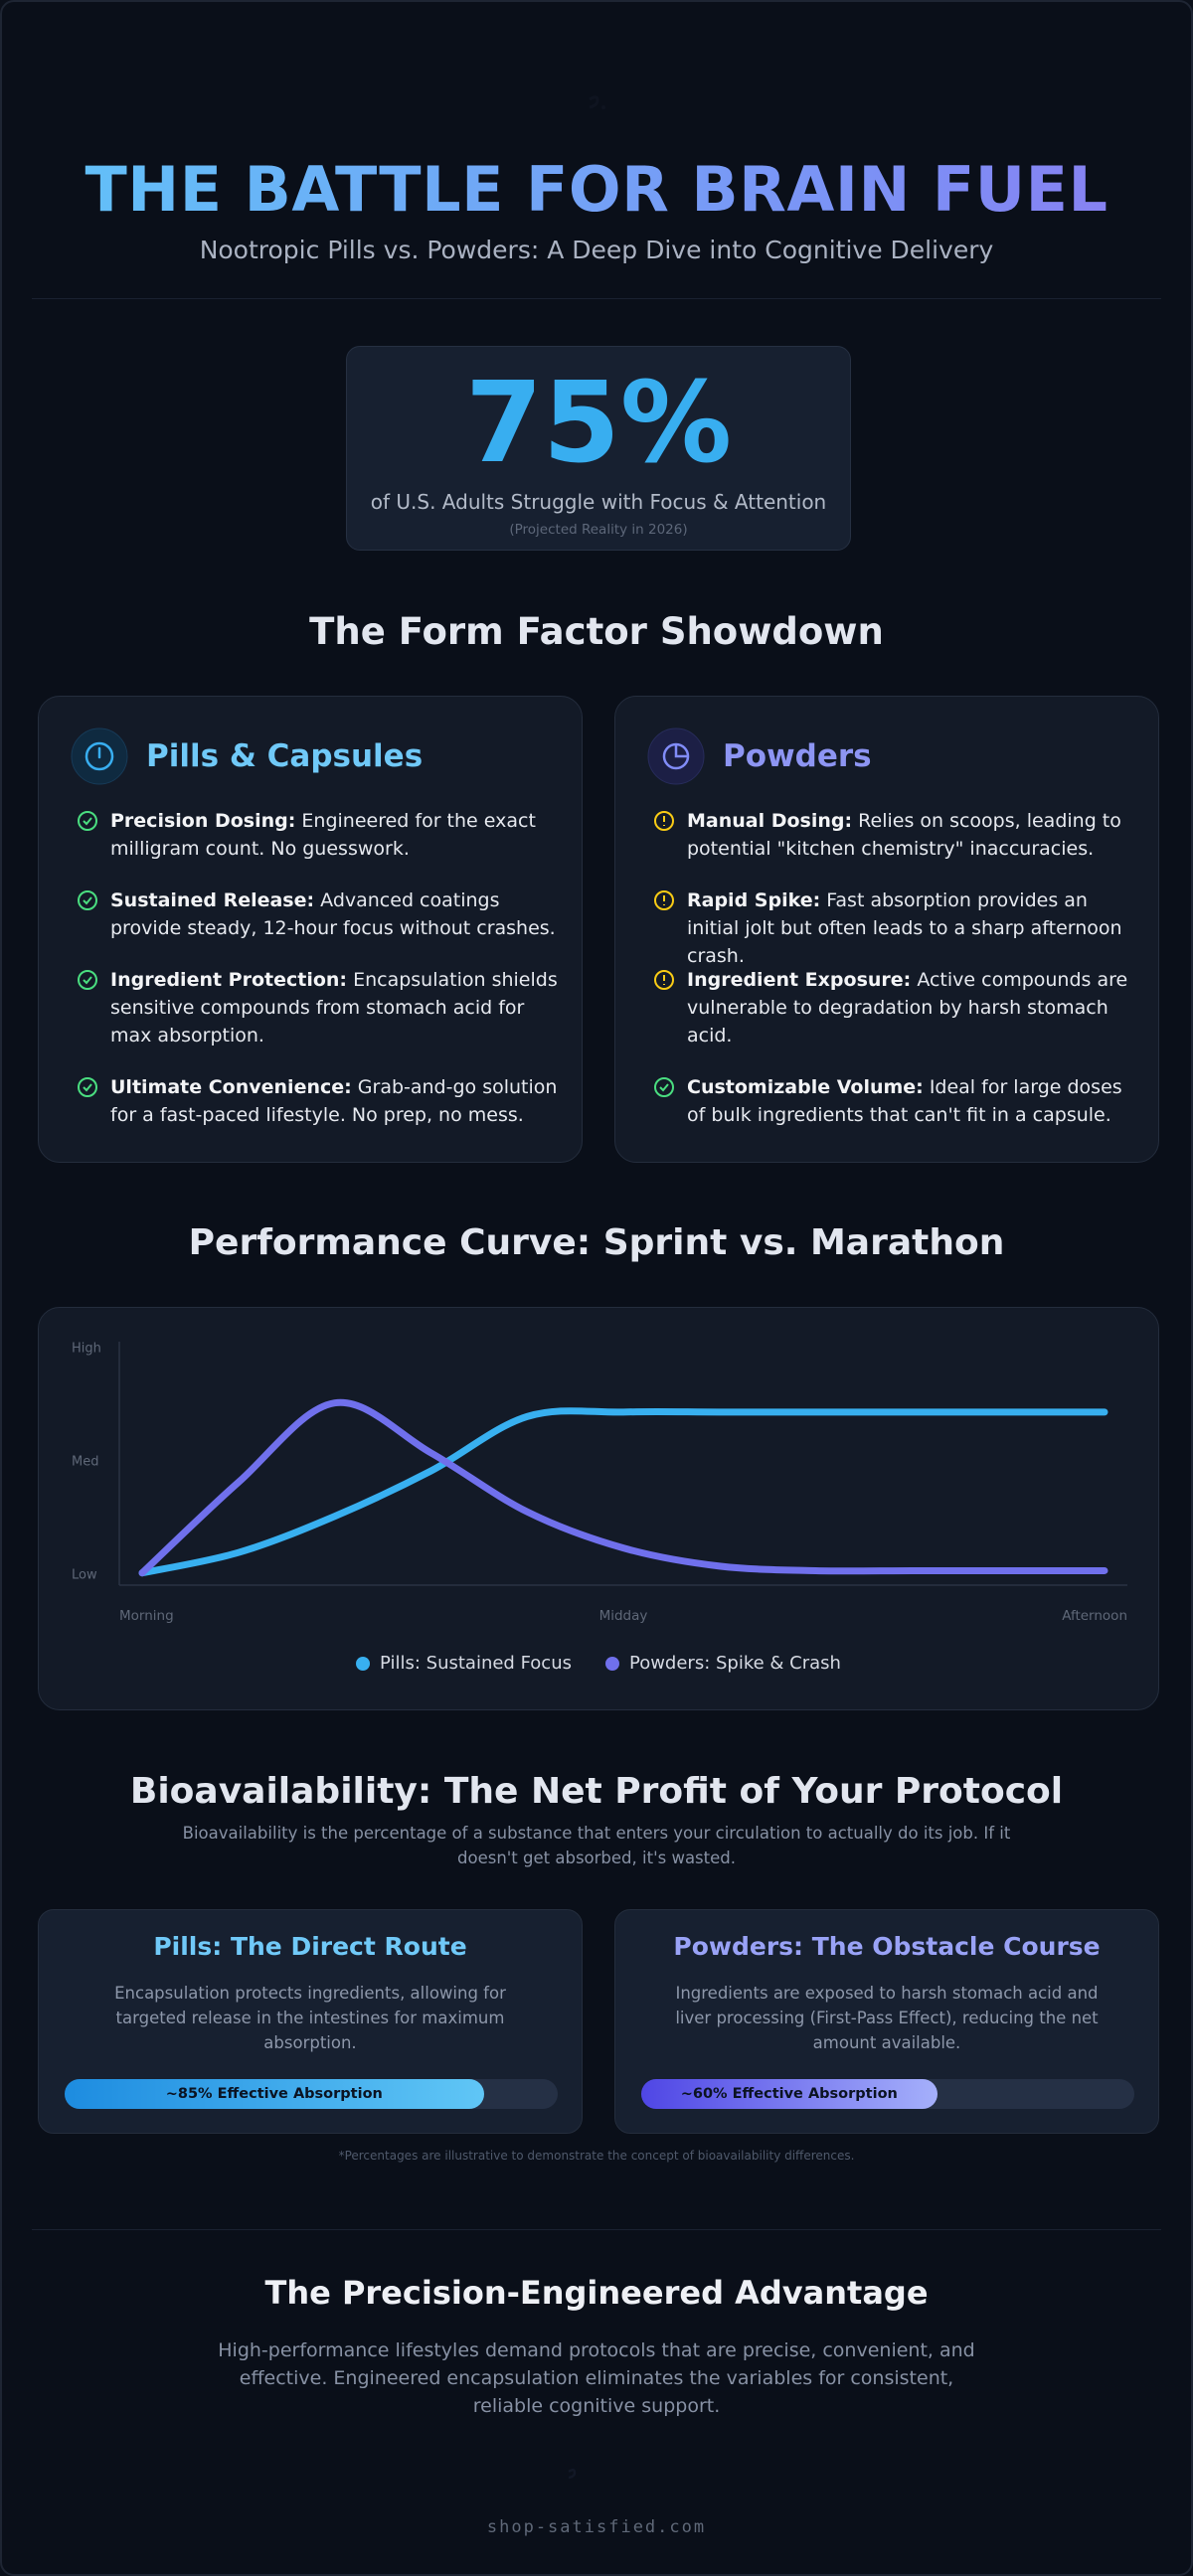  Describe the element at coordinates (770, 821) in the screenshot. I see `item-label: Manual Dosing:` at that location.